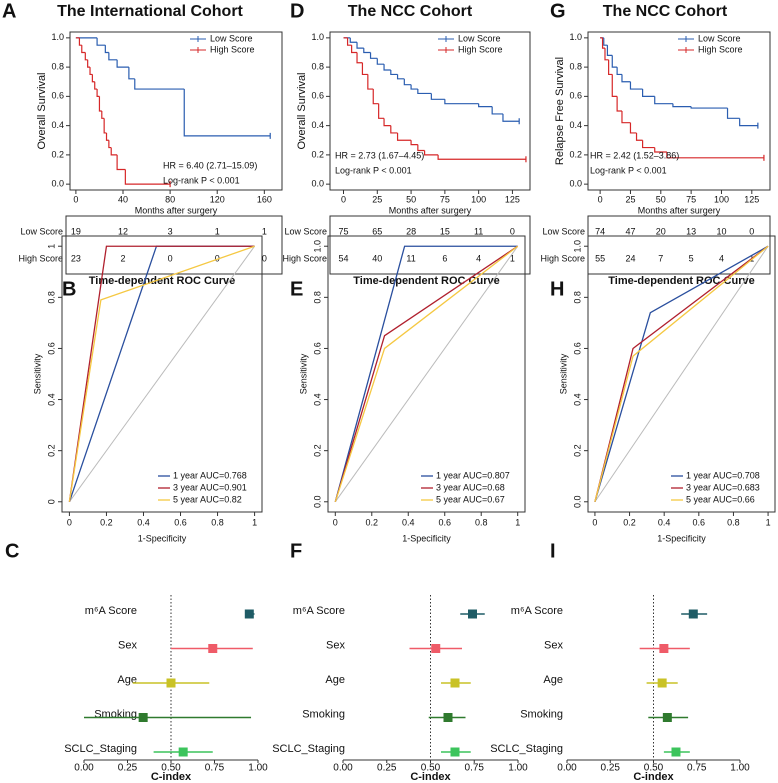 This screenshot has width=778, height=783. Describe the element at coordinates (207, 499) in the screenshot. I see `legend-label: 5 year AUC=0.82` at that location.